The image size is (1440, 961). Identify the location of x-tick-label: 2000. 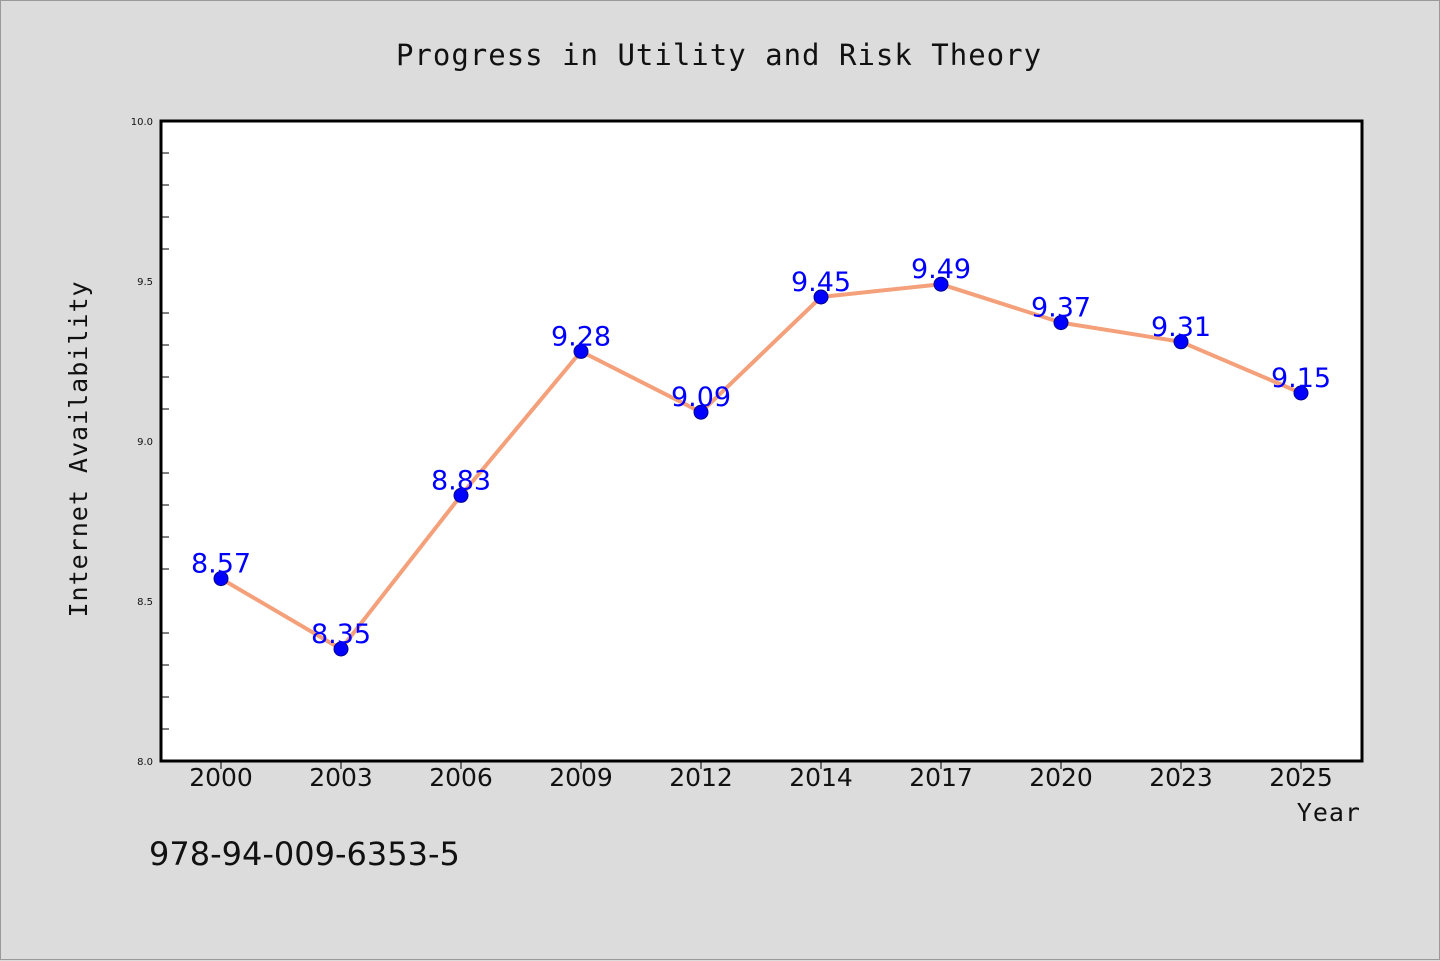
(221, 777).